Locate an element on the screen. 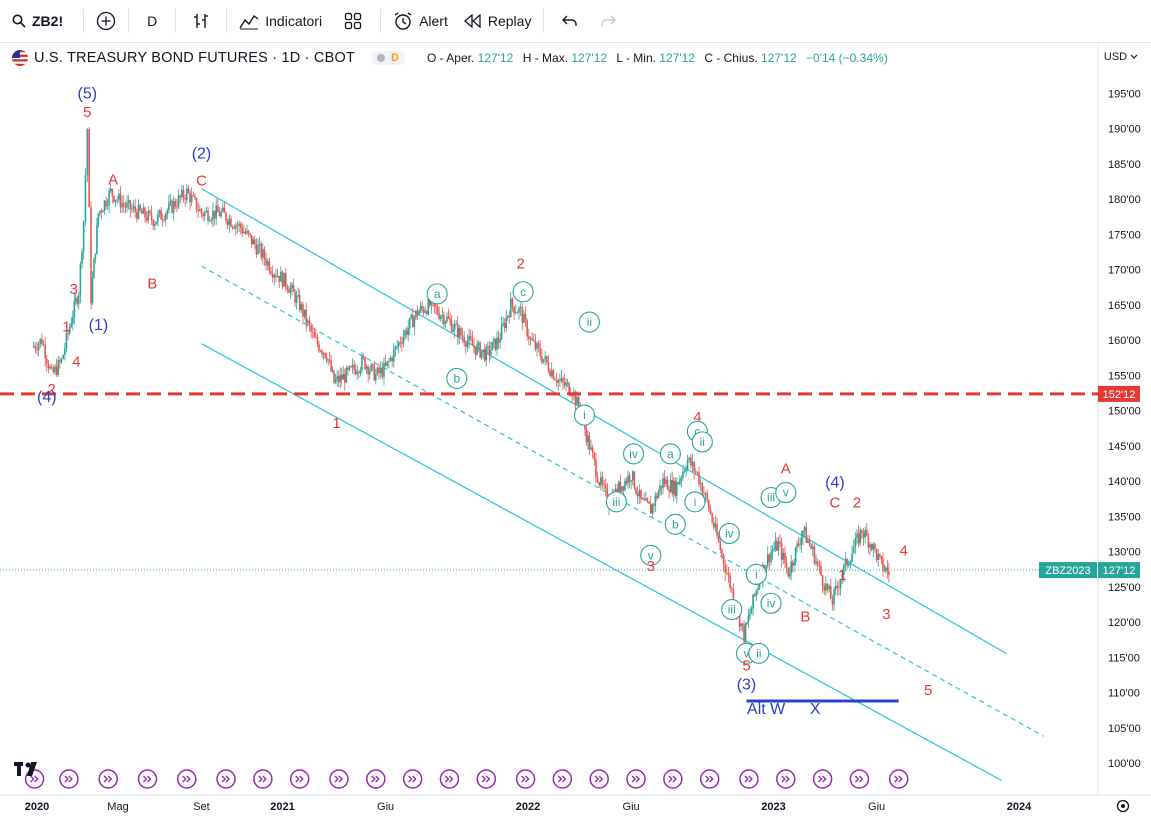 The width and height of the screenshot is (1151, 829). price-tick-label: 130'00 is located at coordinates (1124, 553).